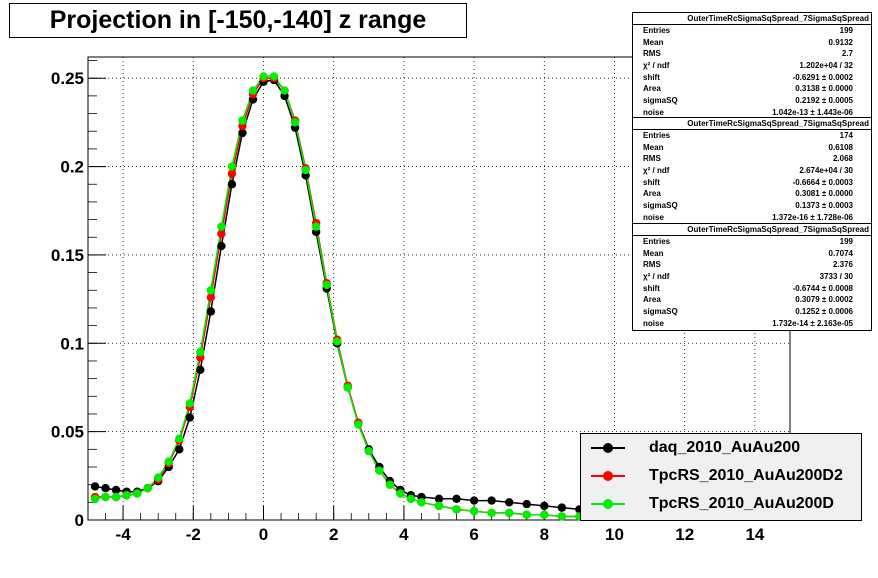  What do you see at coordinates (544, 534) in the screenshot?
I see `x-tick-label: 8` at bounding box center [544, 534].